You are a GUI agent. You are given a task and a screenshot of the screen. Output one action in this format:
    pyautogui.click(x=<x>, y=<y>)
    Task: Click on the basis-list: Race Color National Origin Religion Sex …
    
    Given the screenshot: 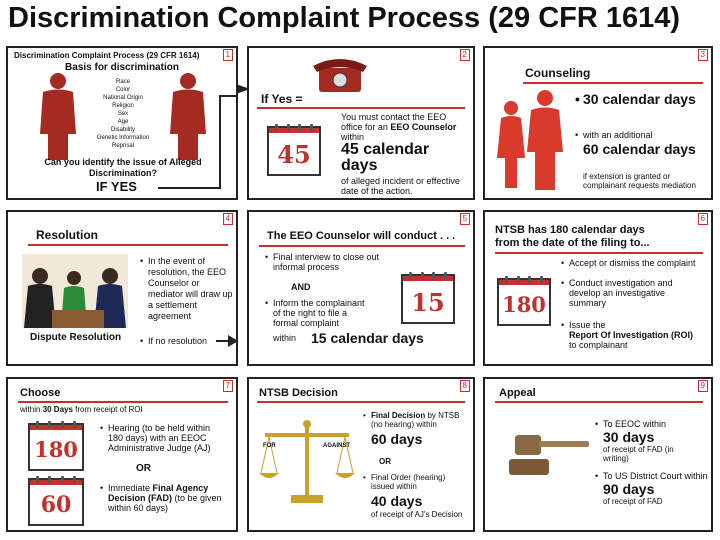 What is the action you would take?
    pyautogui.click(x=123, y=114)
    